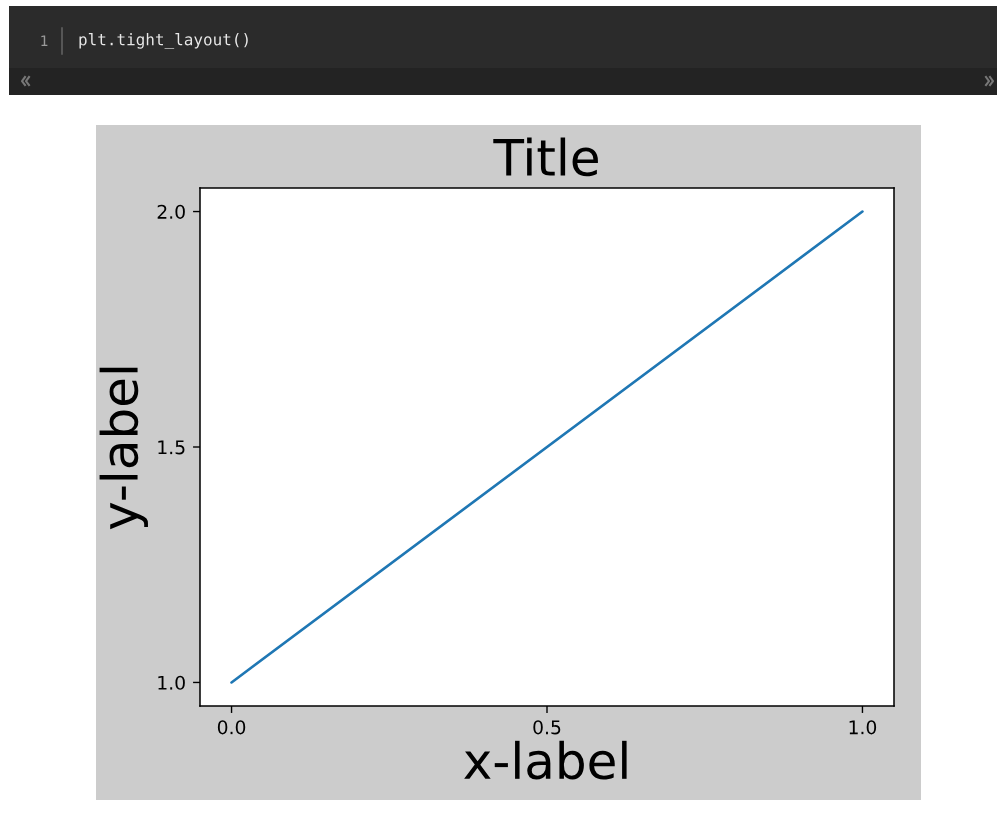 This screenshot has height=819, width=1002. I want to click on chart-title: Title, so click(545, 157).